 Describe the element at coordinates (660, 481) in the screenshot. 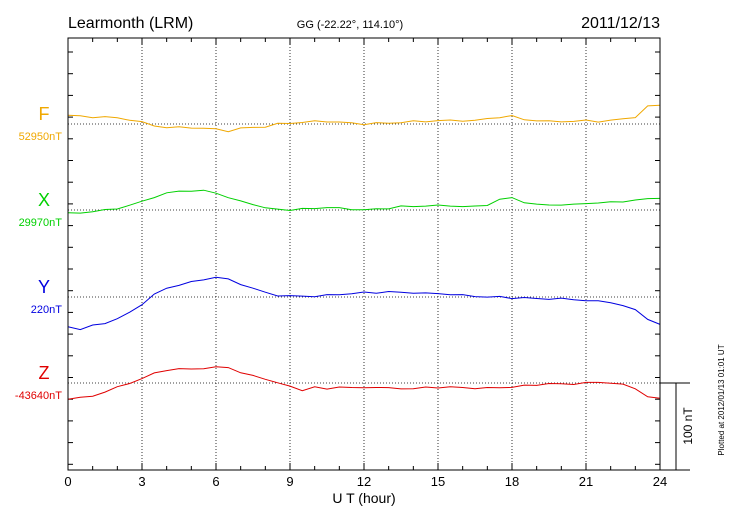

I see `x-tick-label: 24` at that location.